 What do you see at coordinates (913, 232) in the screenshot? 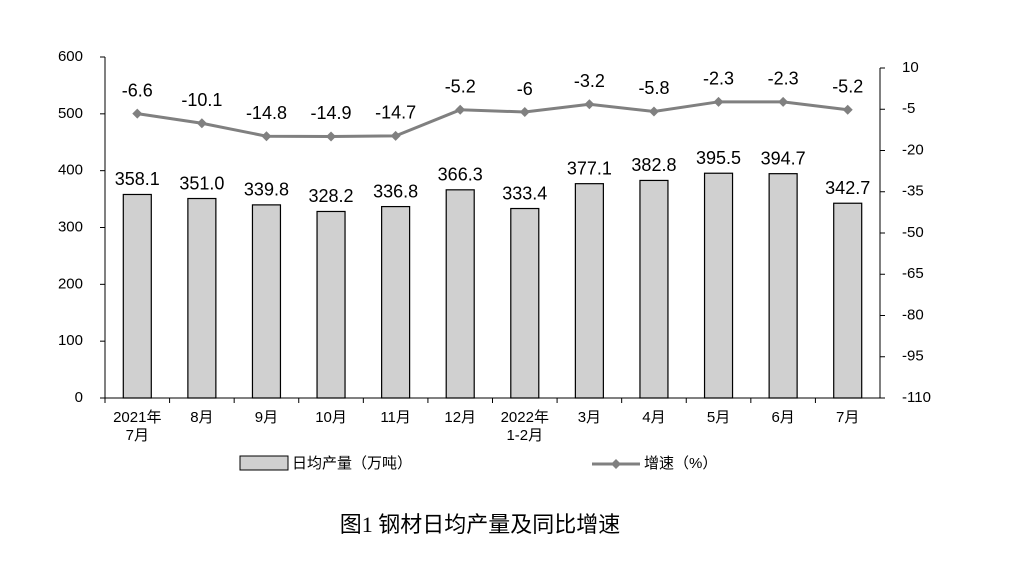
I see `y2-tick-label: -50` at bounding box center [913, 232].